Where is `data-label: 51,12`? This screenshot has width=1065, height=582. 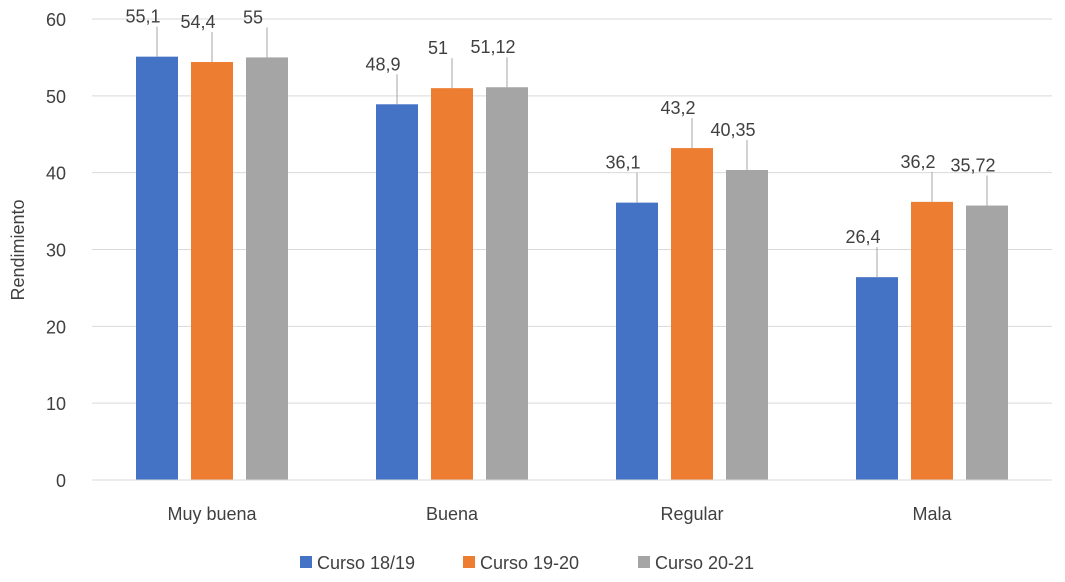
data-label: 51,12 is located at coordinates (492, 47).